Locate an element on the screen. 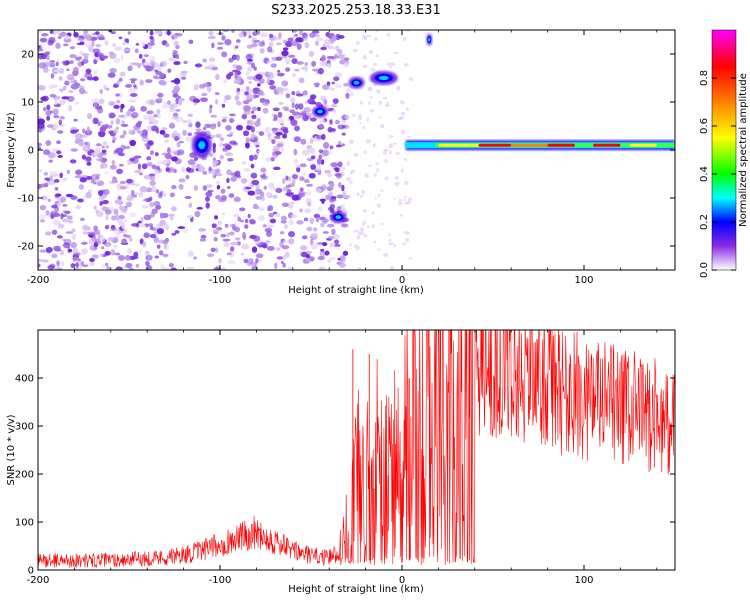 This screenshot has height=600, width=750. spectrogram-xtick-label: -200 is located at coordinates (38, 280).